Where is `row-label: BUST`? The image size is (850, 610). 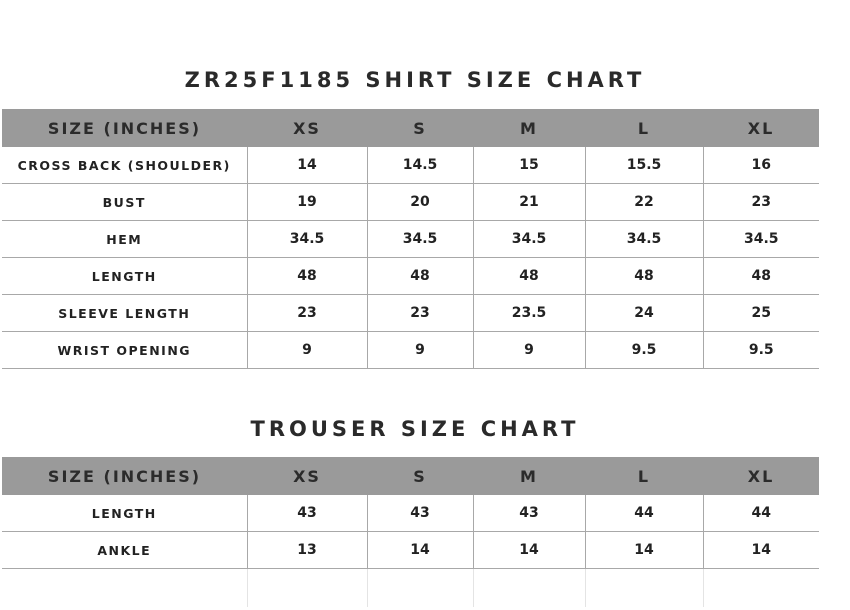 row-label: BUST is located at coordinates (124, 202).